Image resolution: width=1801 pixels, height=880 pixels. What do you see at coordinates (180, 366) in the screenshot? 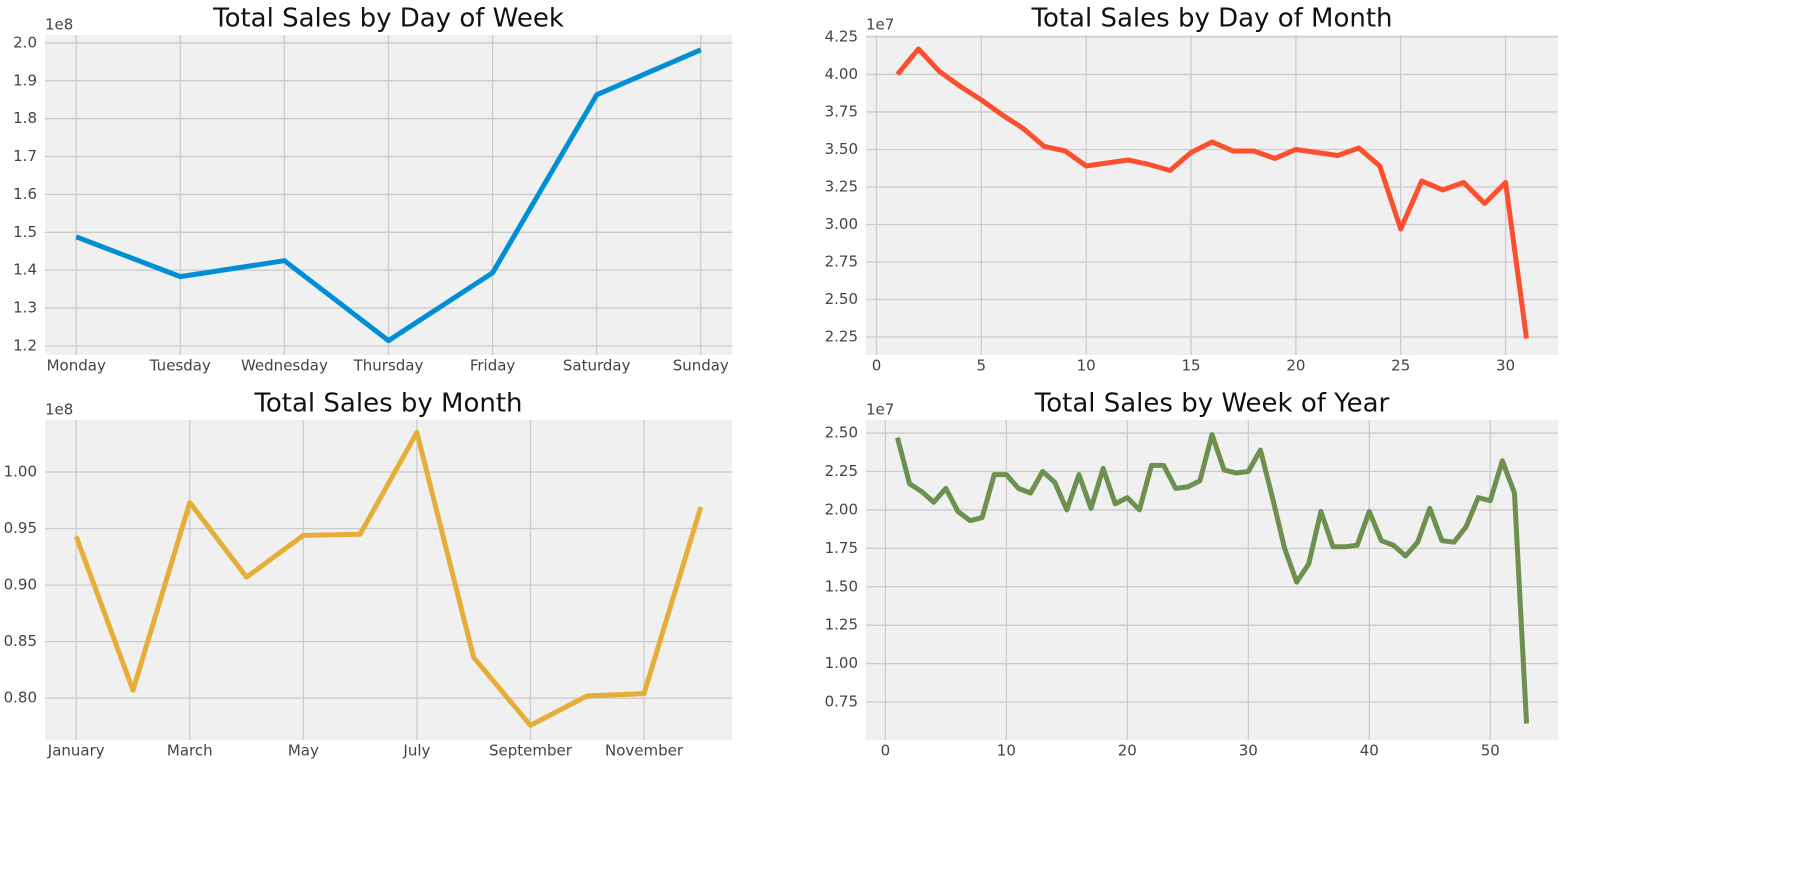
I see `x-tick-label: Tuesday` at bounding box center [180, 366].